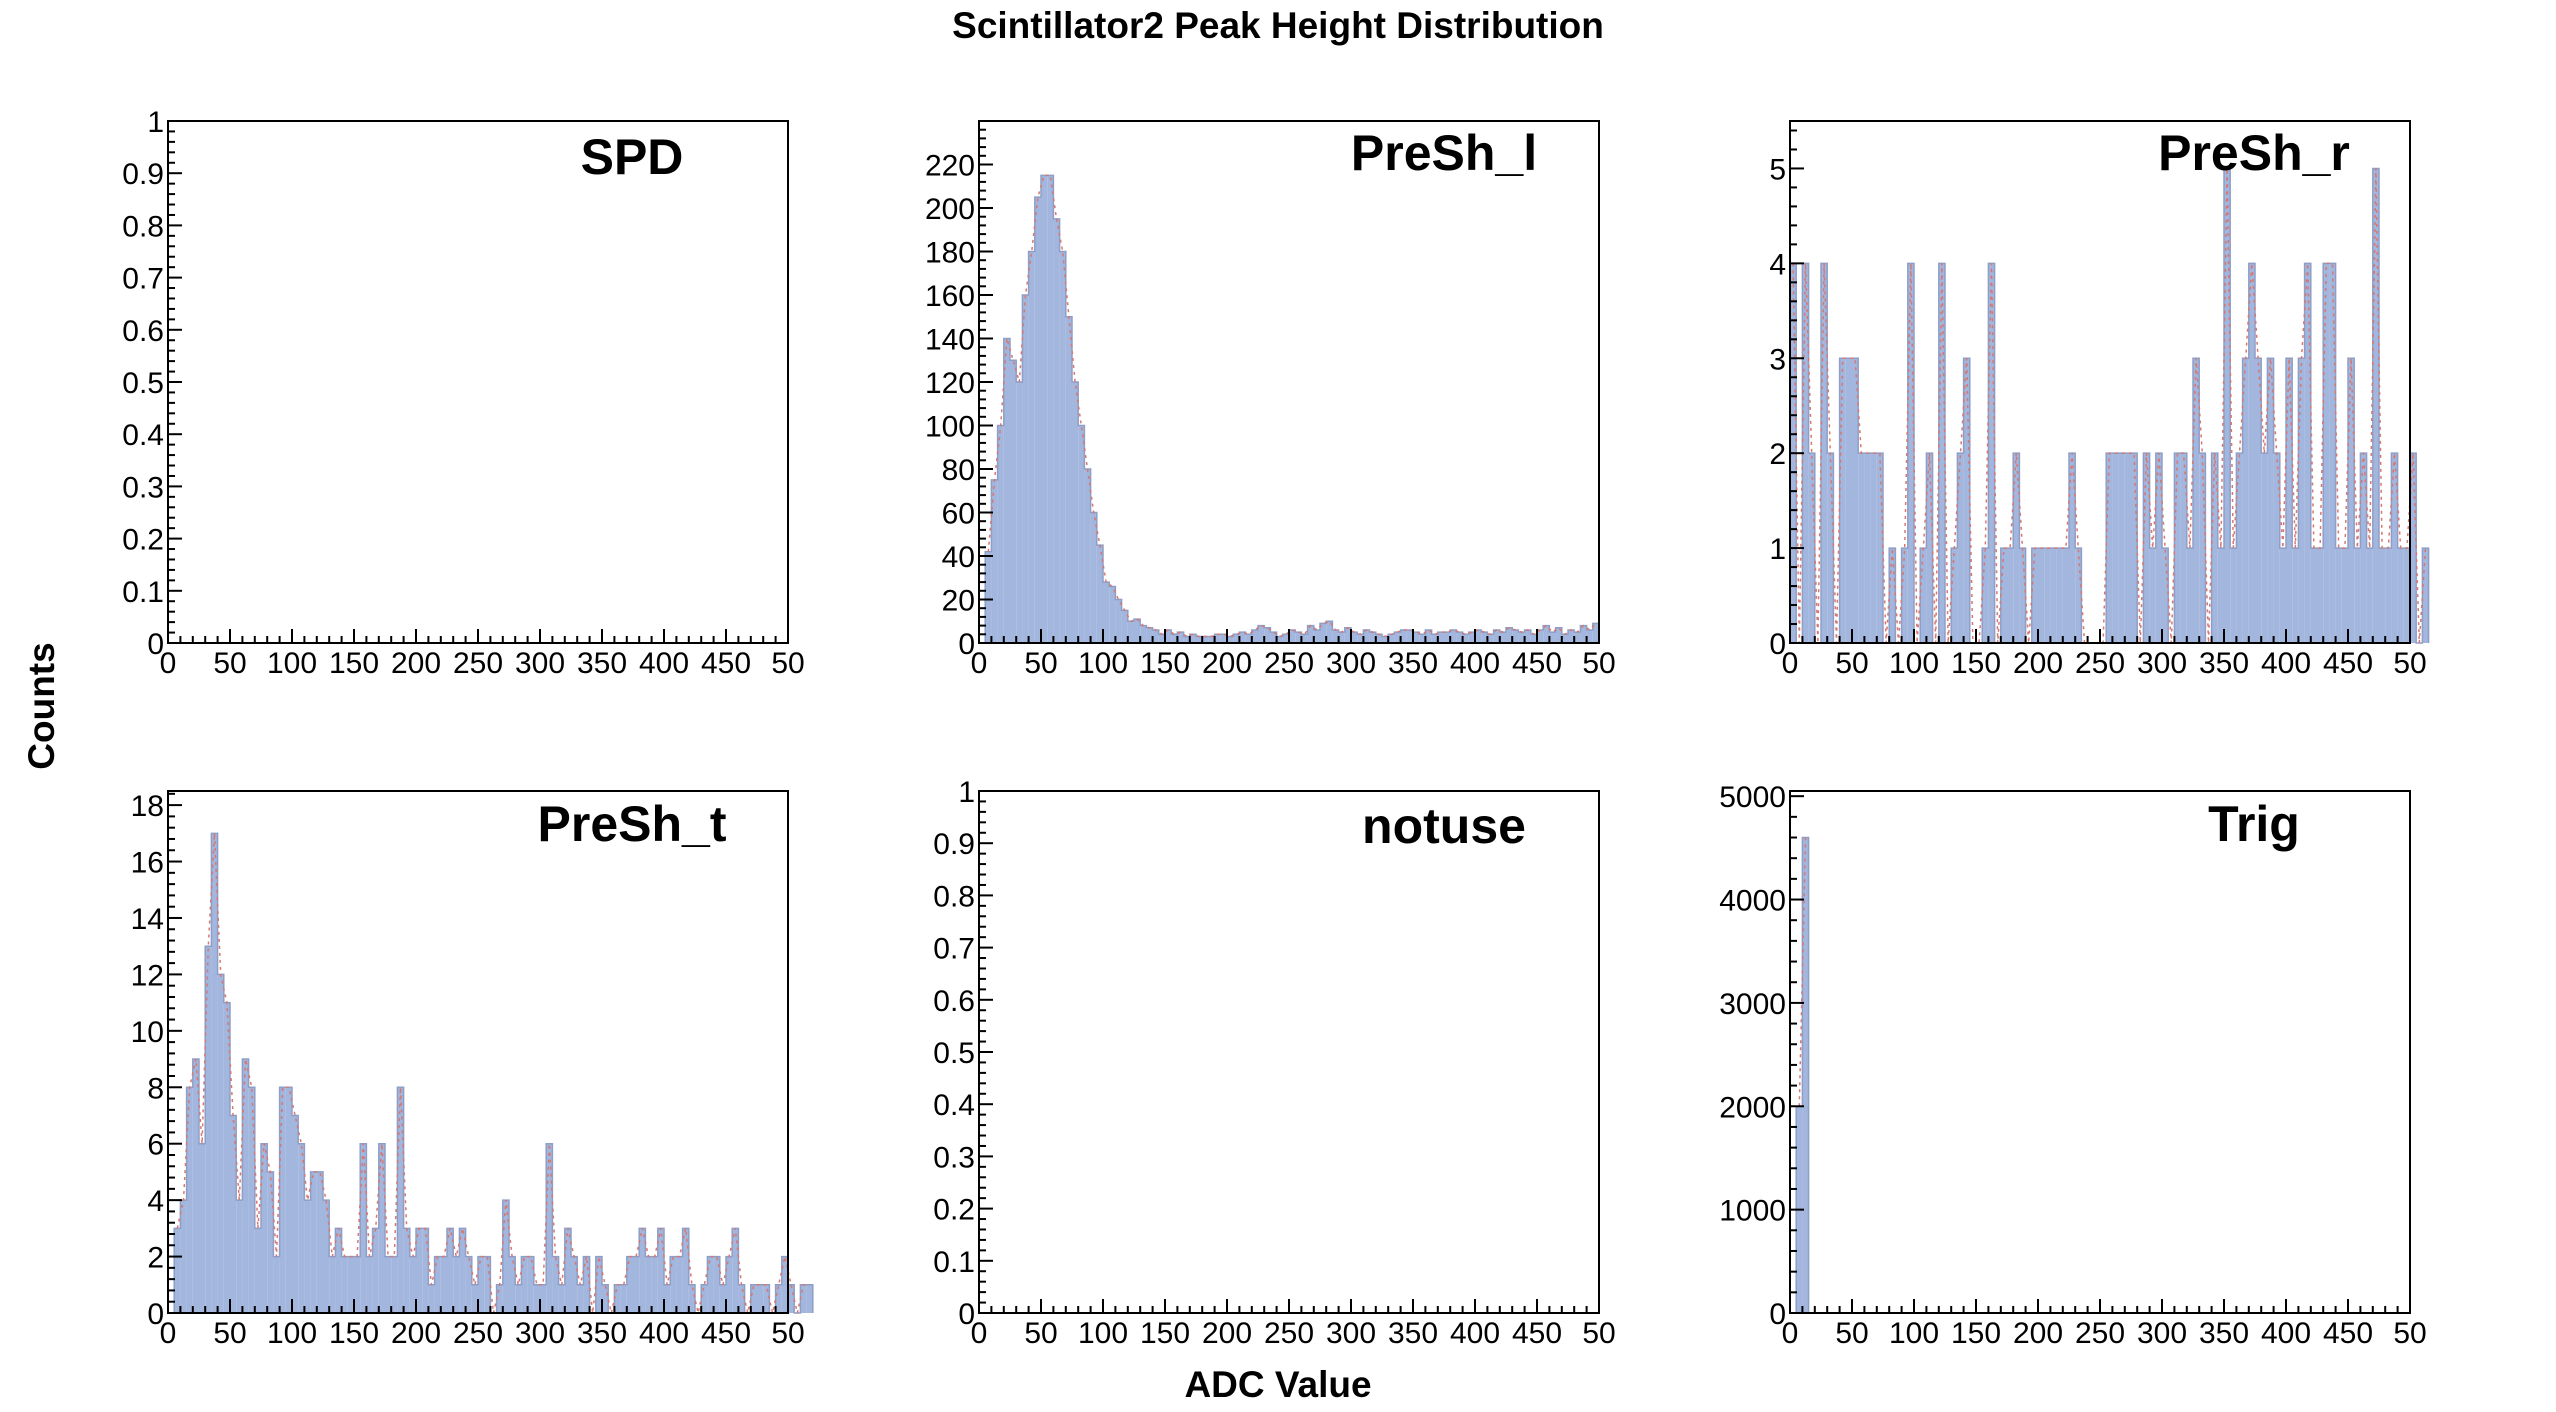 This screenshot has height=1412, width=2556. I want to click on pad-label: PreSh_l, so click(1444, 153).